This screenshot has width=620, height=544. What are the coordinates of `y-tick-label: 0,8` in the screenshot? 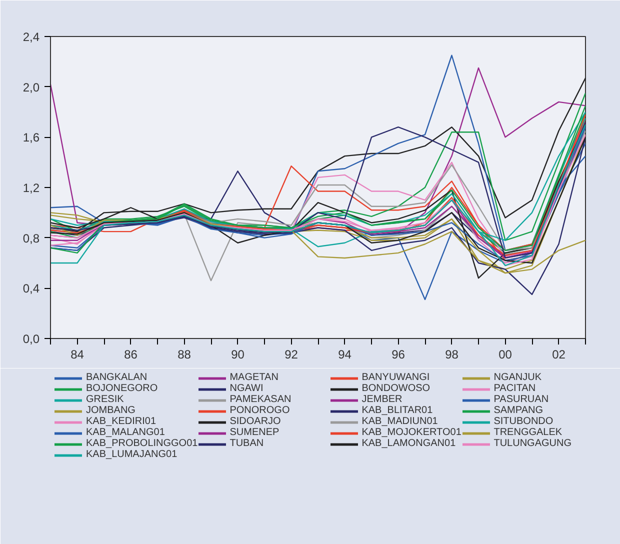 It's located at (31, 238).